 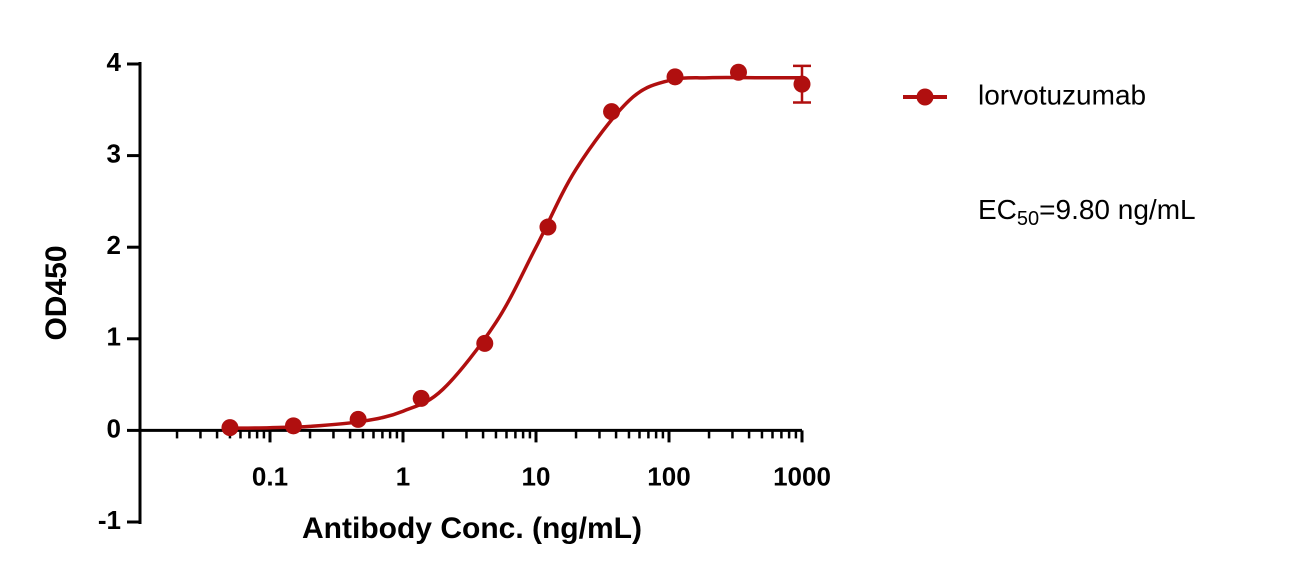 What do you see at coordinates (56, 292) in the screenshot?
I see `y-axis-title: OD450` at bounding box center [56, 292].